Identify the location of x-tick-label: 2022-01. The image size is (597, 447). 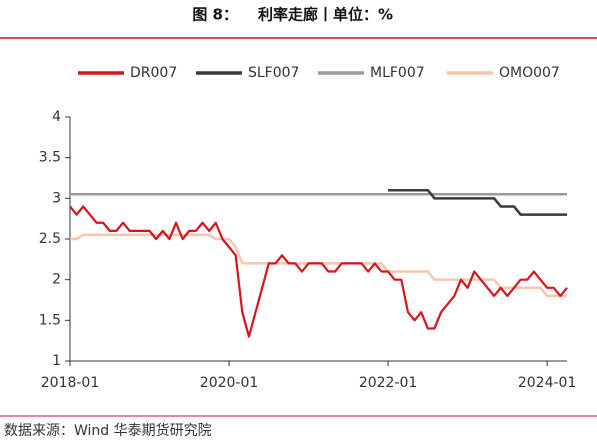
(388, 383).